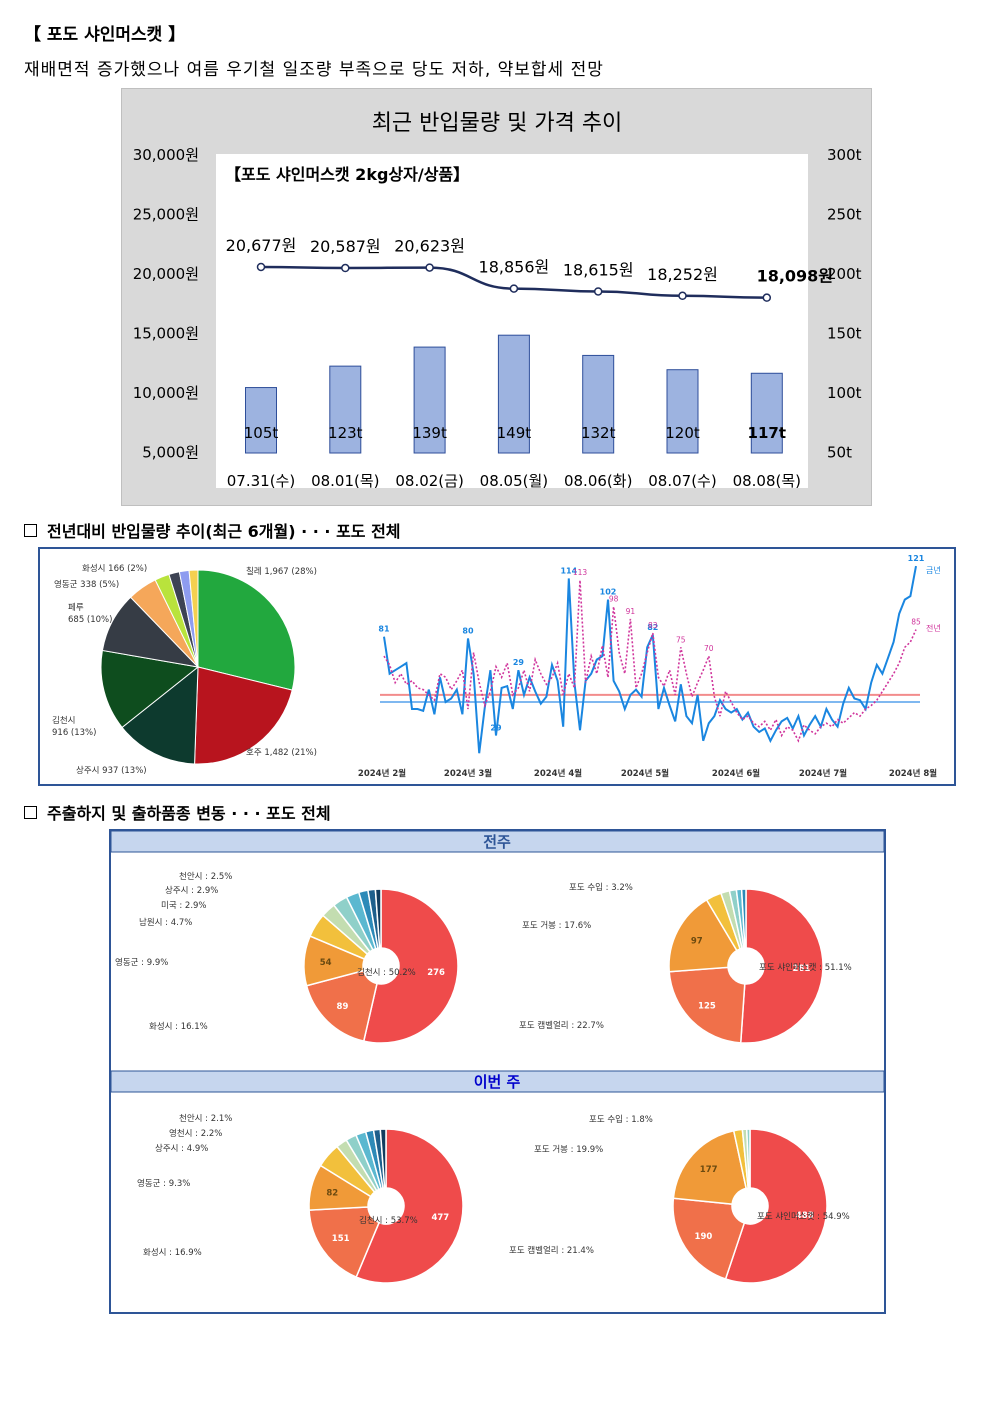 The image size is (992, 1403). What do you see at coordinates (568, 1150) in the screenshot?
I see `donut-label: 포도 거봉 : 19.9%` at bounding box center [568, 1150].